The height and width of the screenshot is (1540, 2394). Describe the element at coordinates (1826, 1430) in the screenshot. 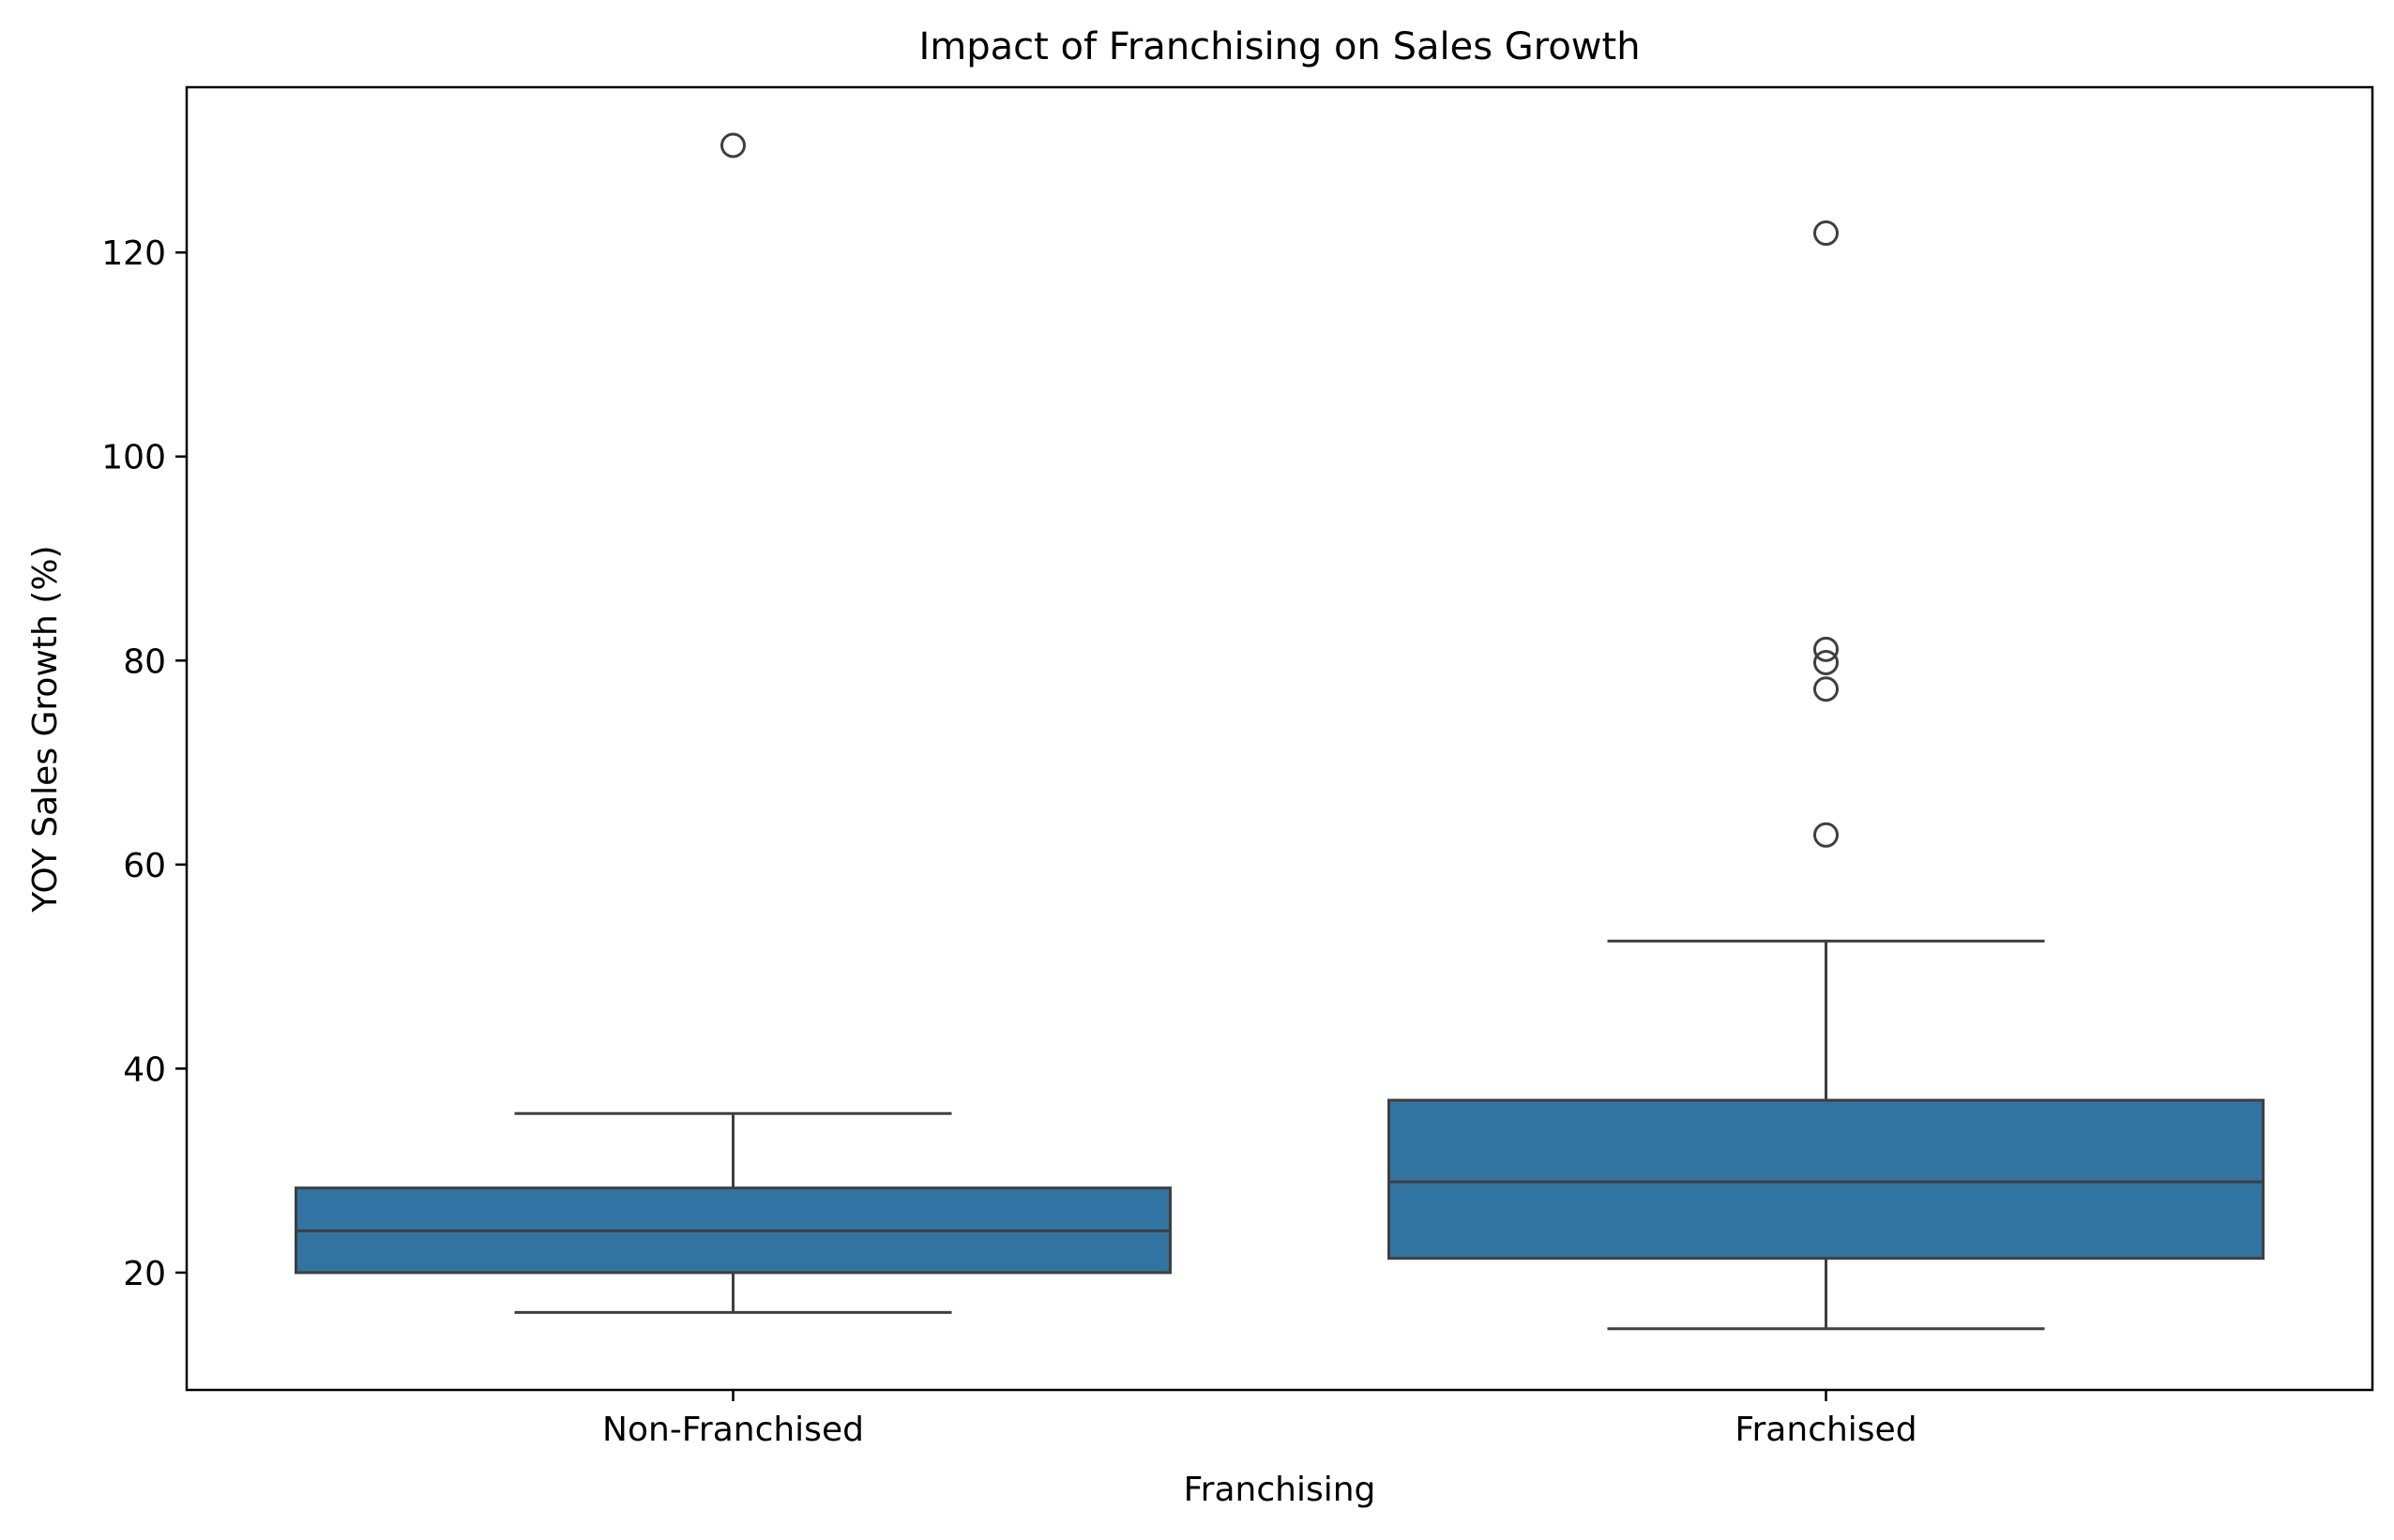

I see `x-tick-label-franchised: Franchised` at that location.